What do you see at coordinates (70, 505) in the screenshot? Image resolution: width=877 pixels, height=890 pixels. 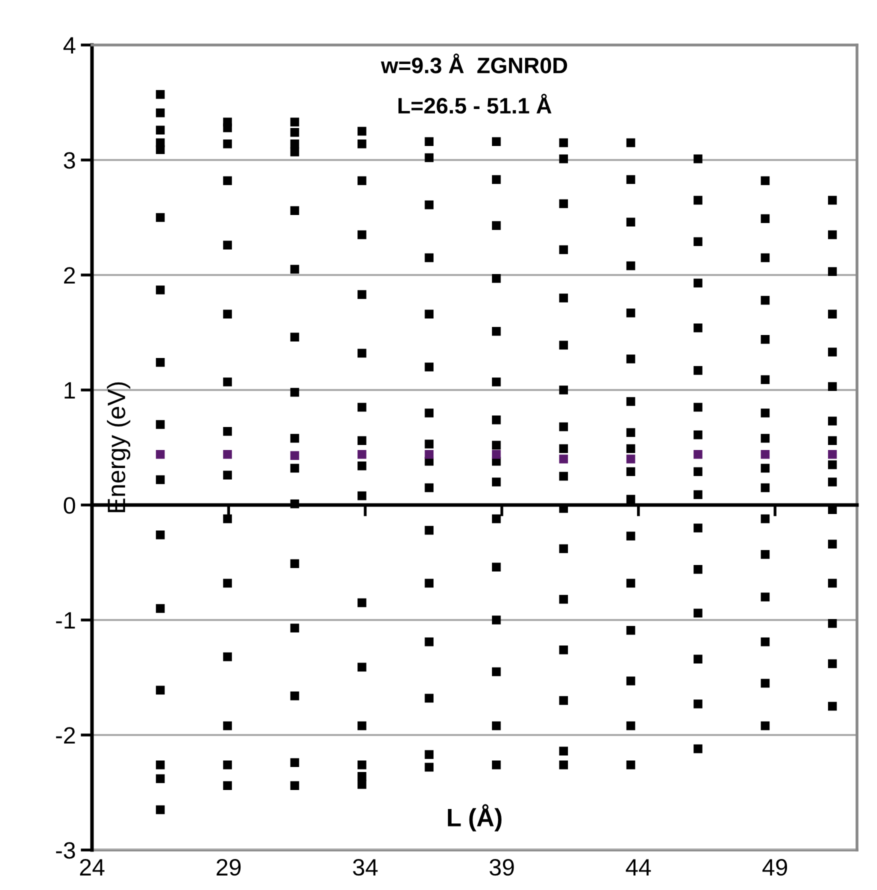 I see `y-tick-label: 0` at bounding box center [70, 505].